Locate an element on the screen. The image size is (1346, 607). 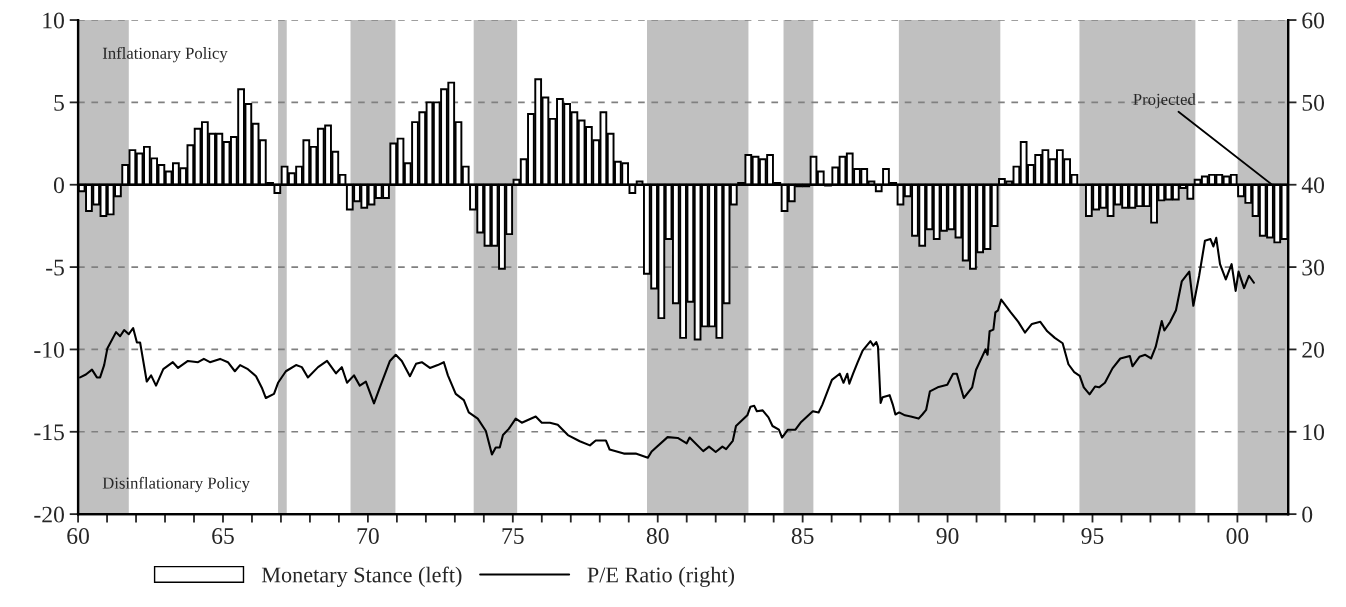
x-tick-label: 70 is located at coordinates (368, 536).